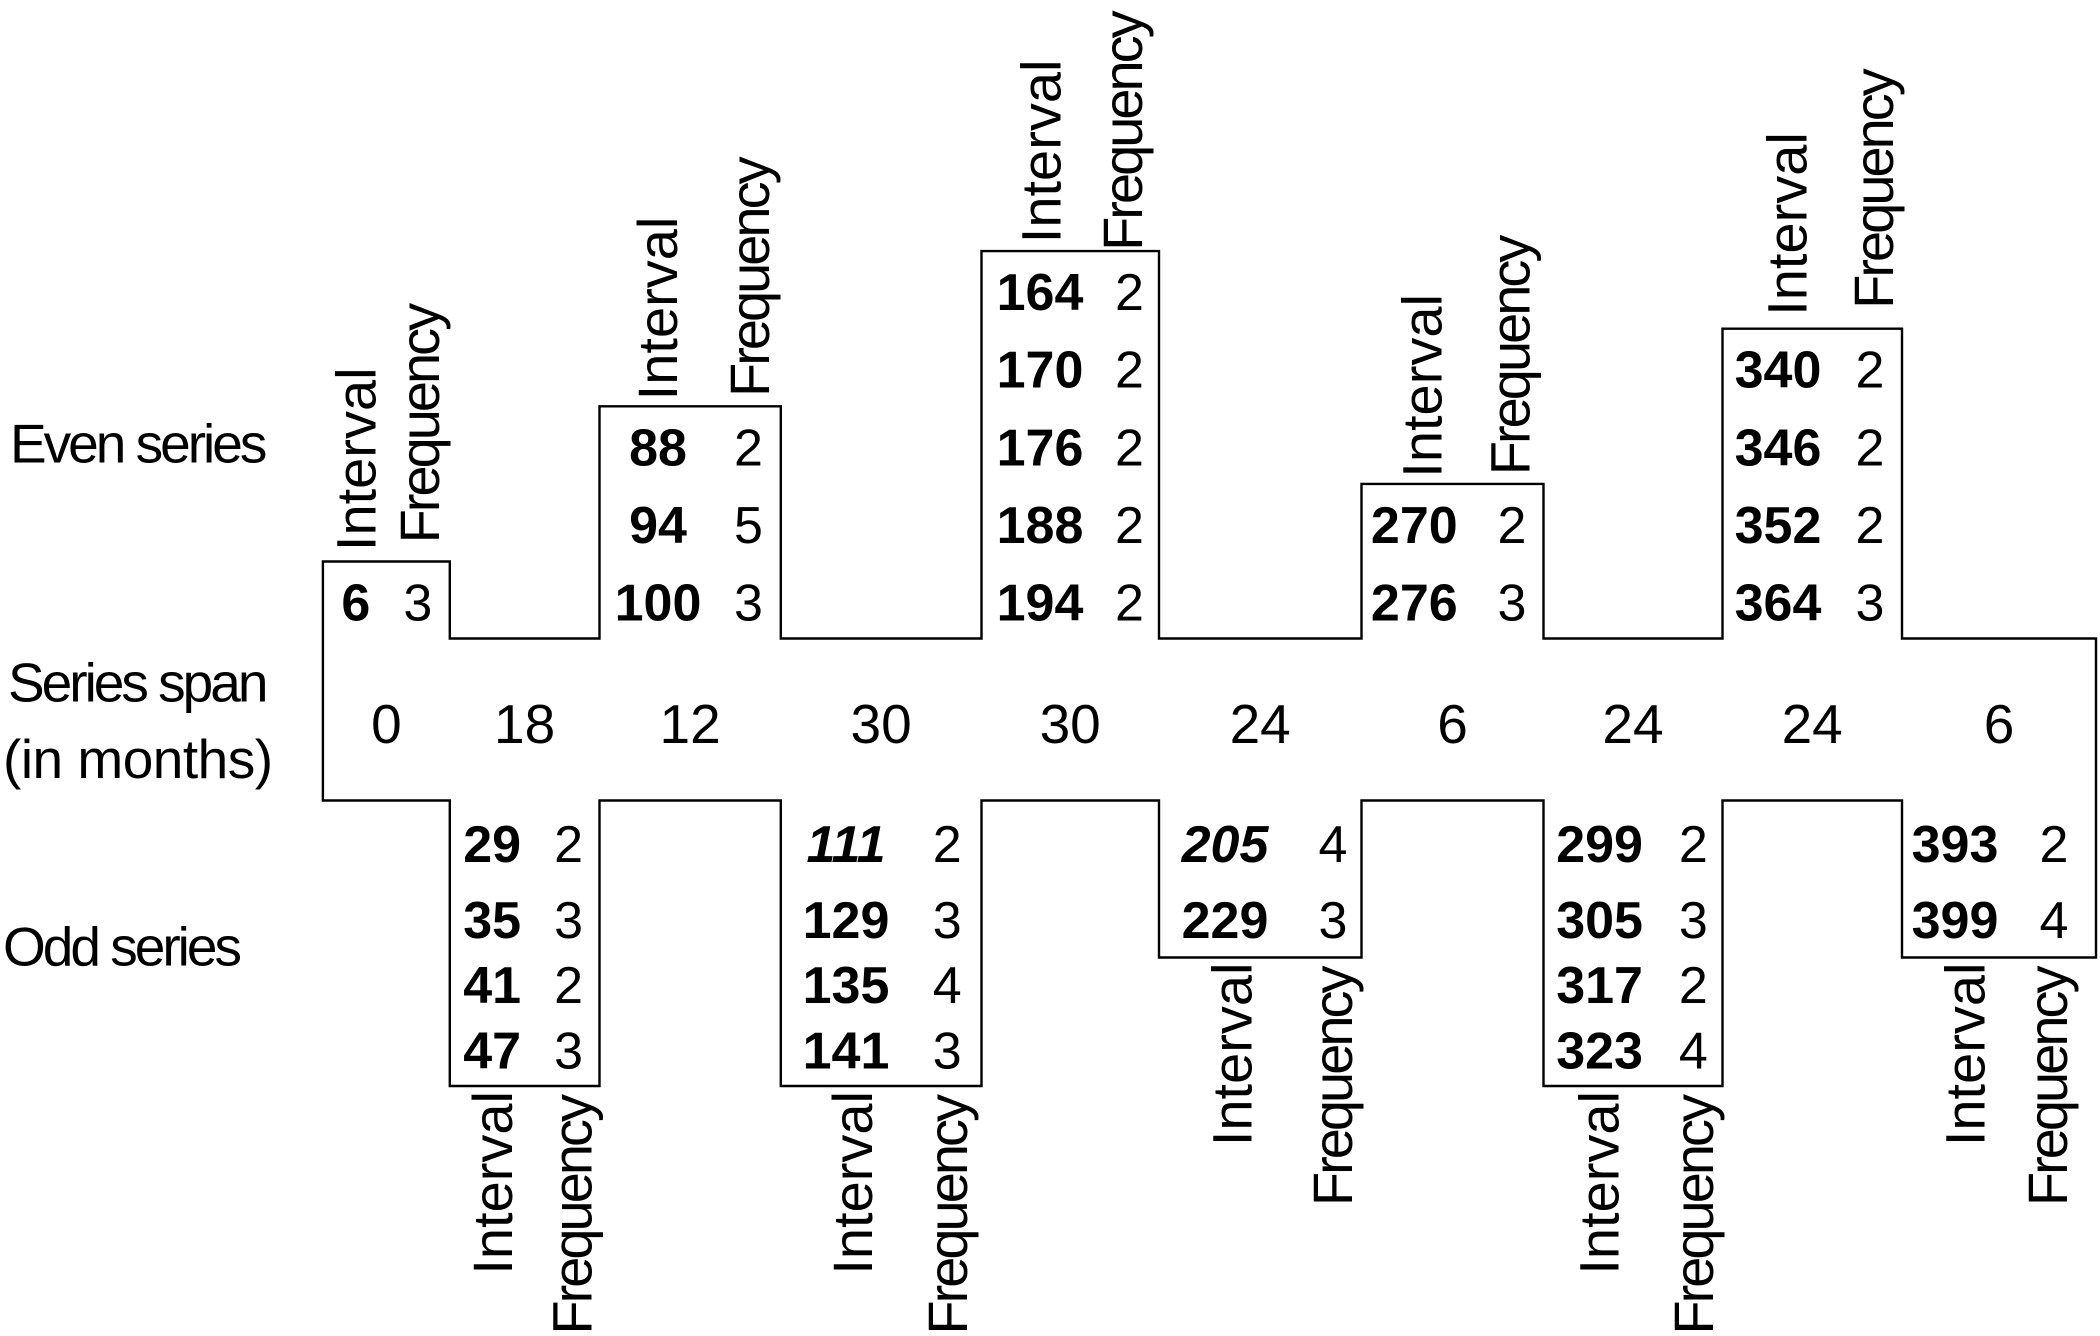 This screenshot has height=1336, width=2100. What do you see at coordinates (1414, 604) in the screenshot?
I see `svg-text: 276` at bounding box center [1414, 604].